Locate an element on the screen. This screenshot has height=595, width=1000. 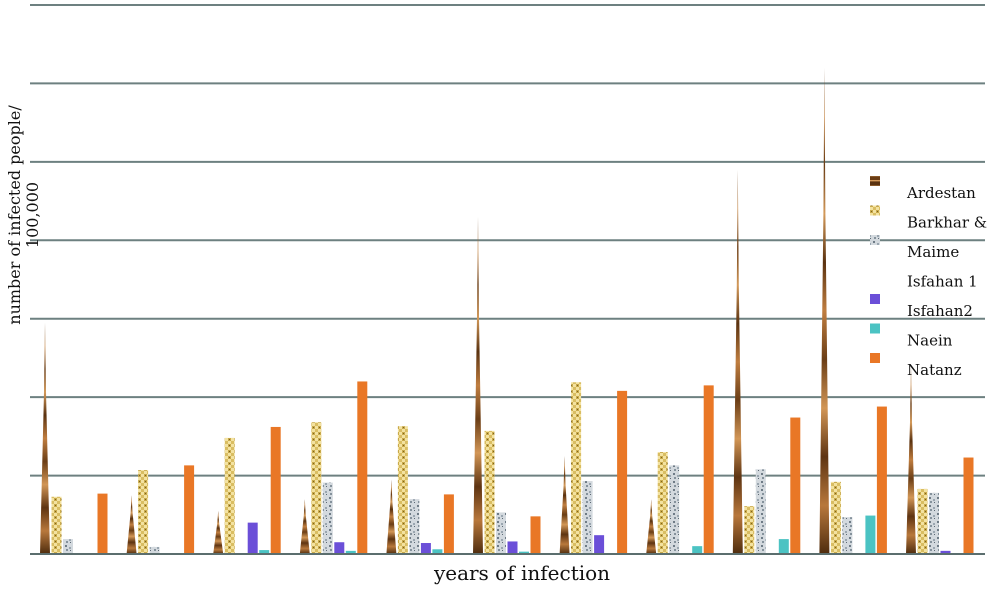
x-axis-title: years of infection is located at coordinates (521, 573).